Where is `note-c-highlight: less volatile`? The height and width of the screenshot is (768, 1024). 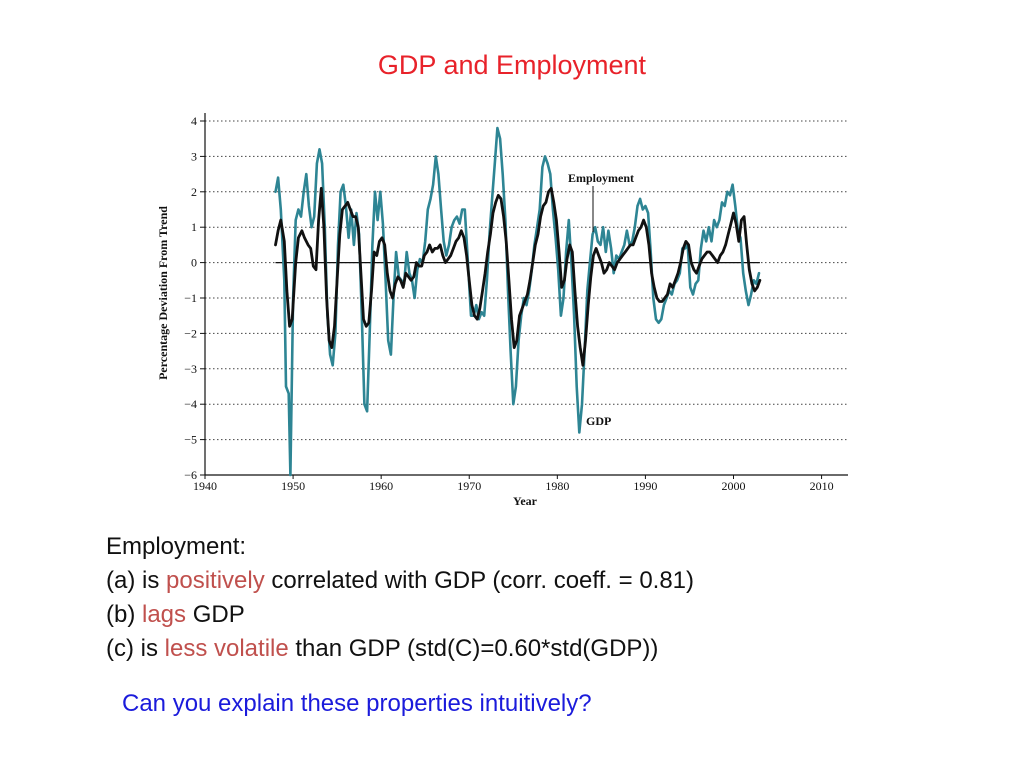
note-c-highlight: less volatile is located at coordinates (226, 648).